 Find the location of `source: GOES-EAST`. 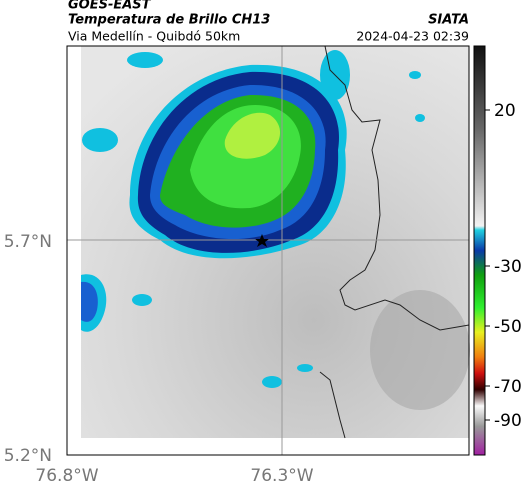

source: GOES-EAST is located at coordinates (110, 6).